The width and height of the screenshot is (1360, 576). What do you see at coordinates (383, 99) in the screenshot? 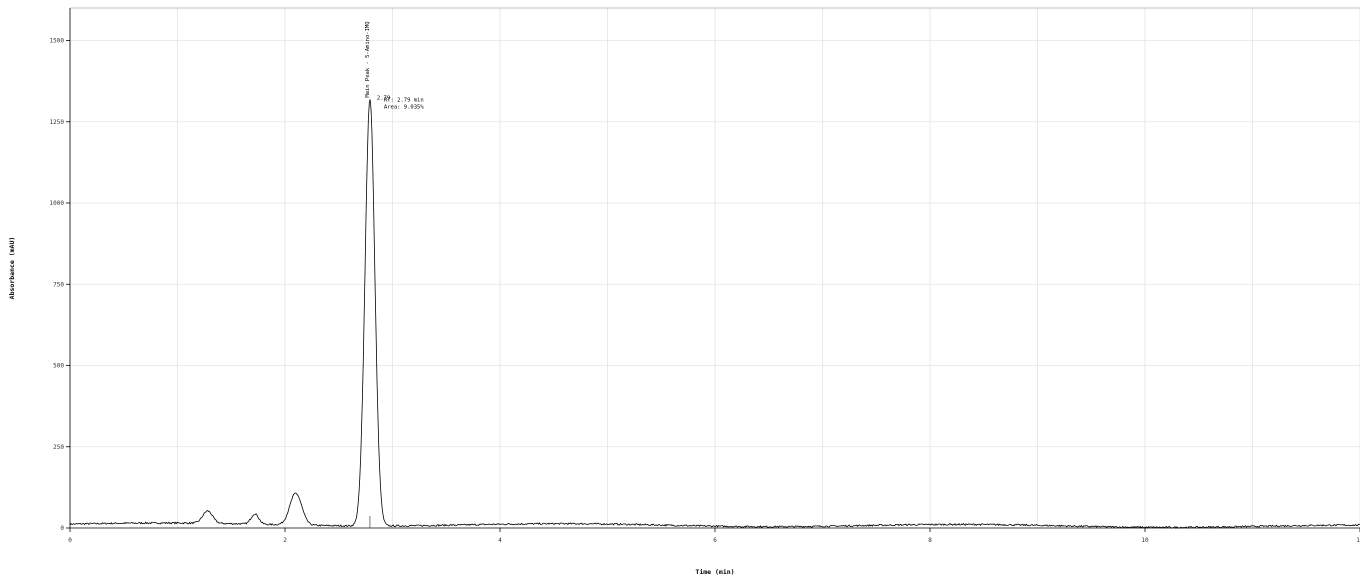
I see `peak-rt-label: 2.79` at bounding box center [383, 99].